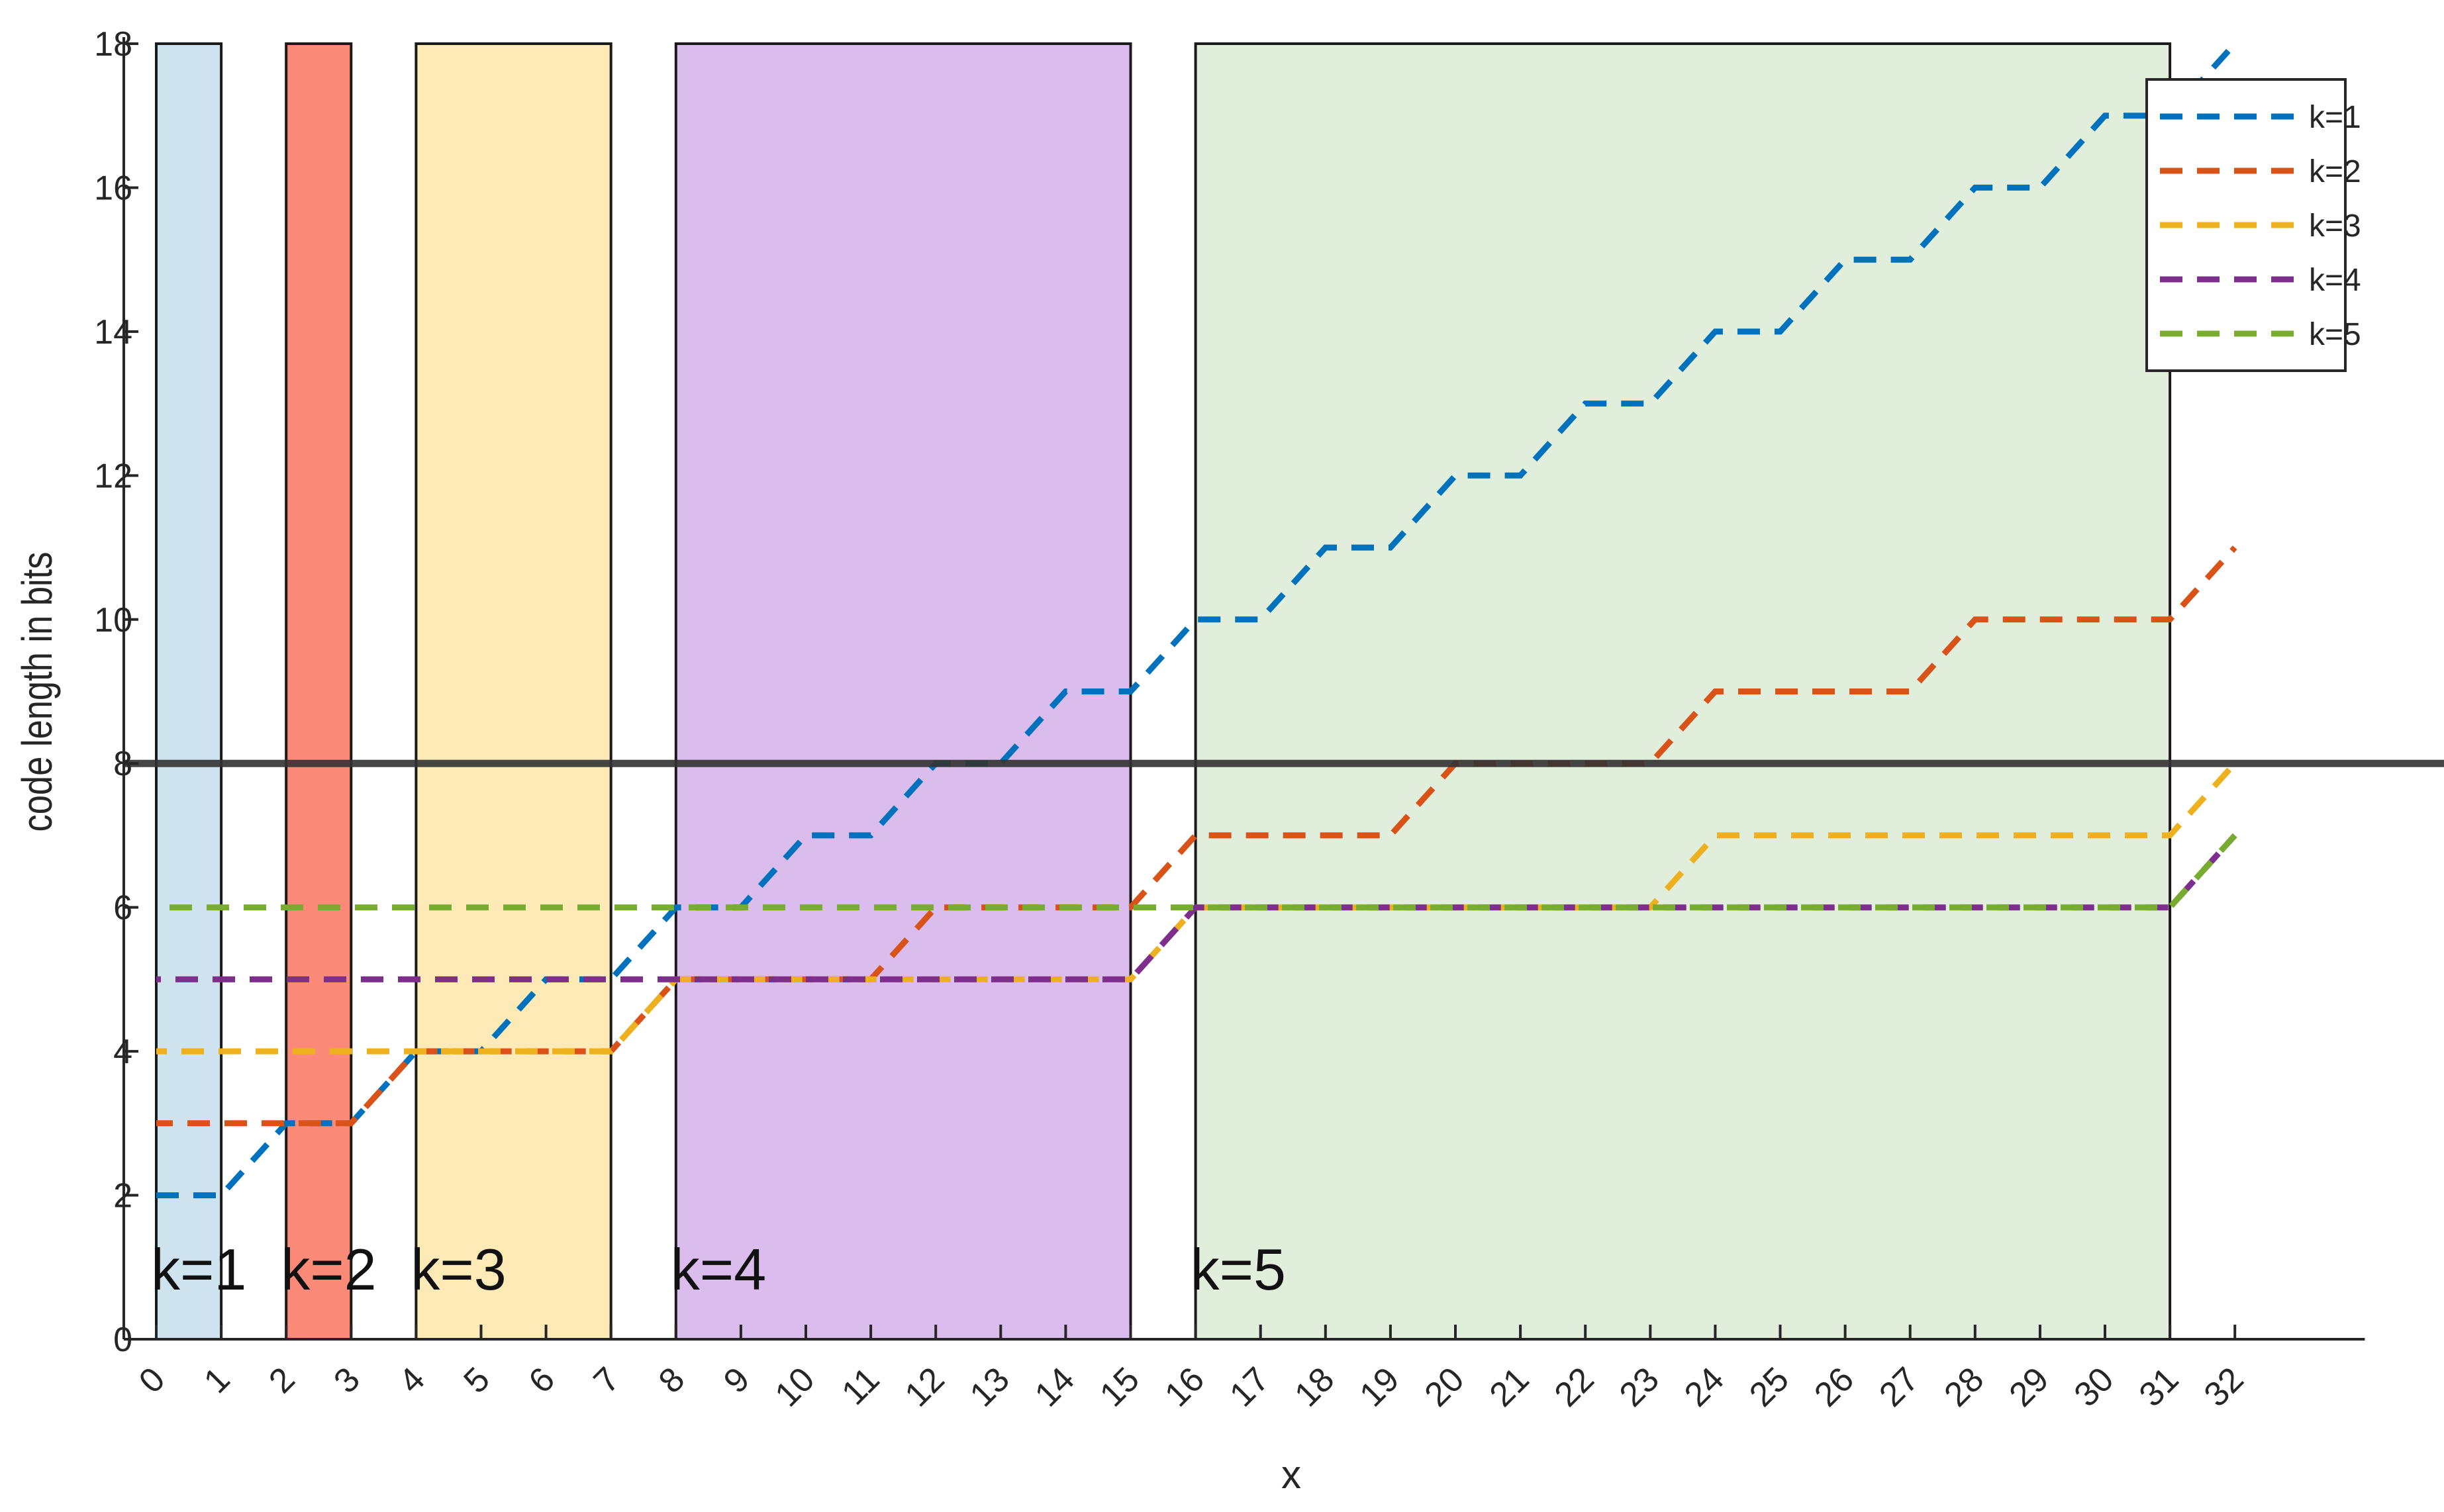 The height and width of the screenshot is (1512, 2444). I want to click on x-tick-label: 15, so click(1120, 1387).